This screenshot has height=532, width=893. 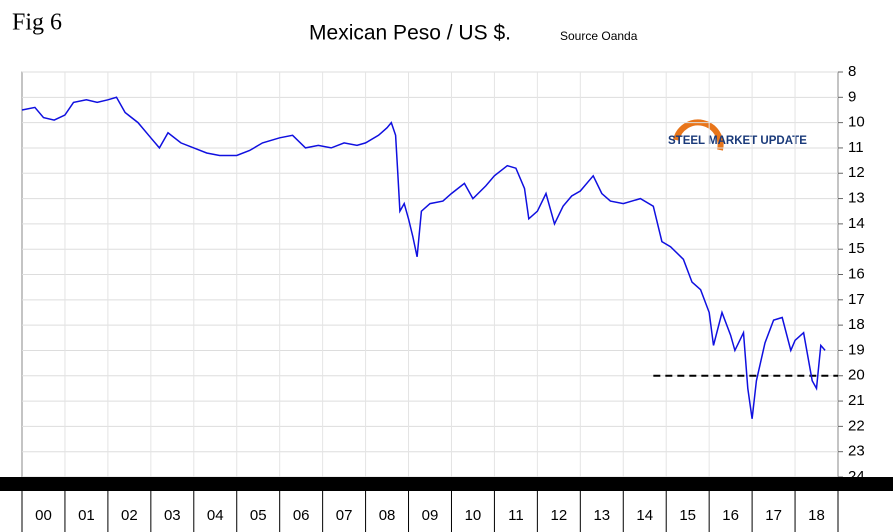 I want to click on y-tick-label: 23, so click(x=856, y=451).